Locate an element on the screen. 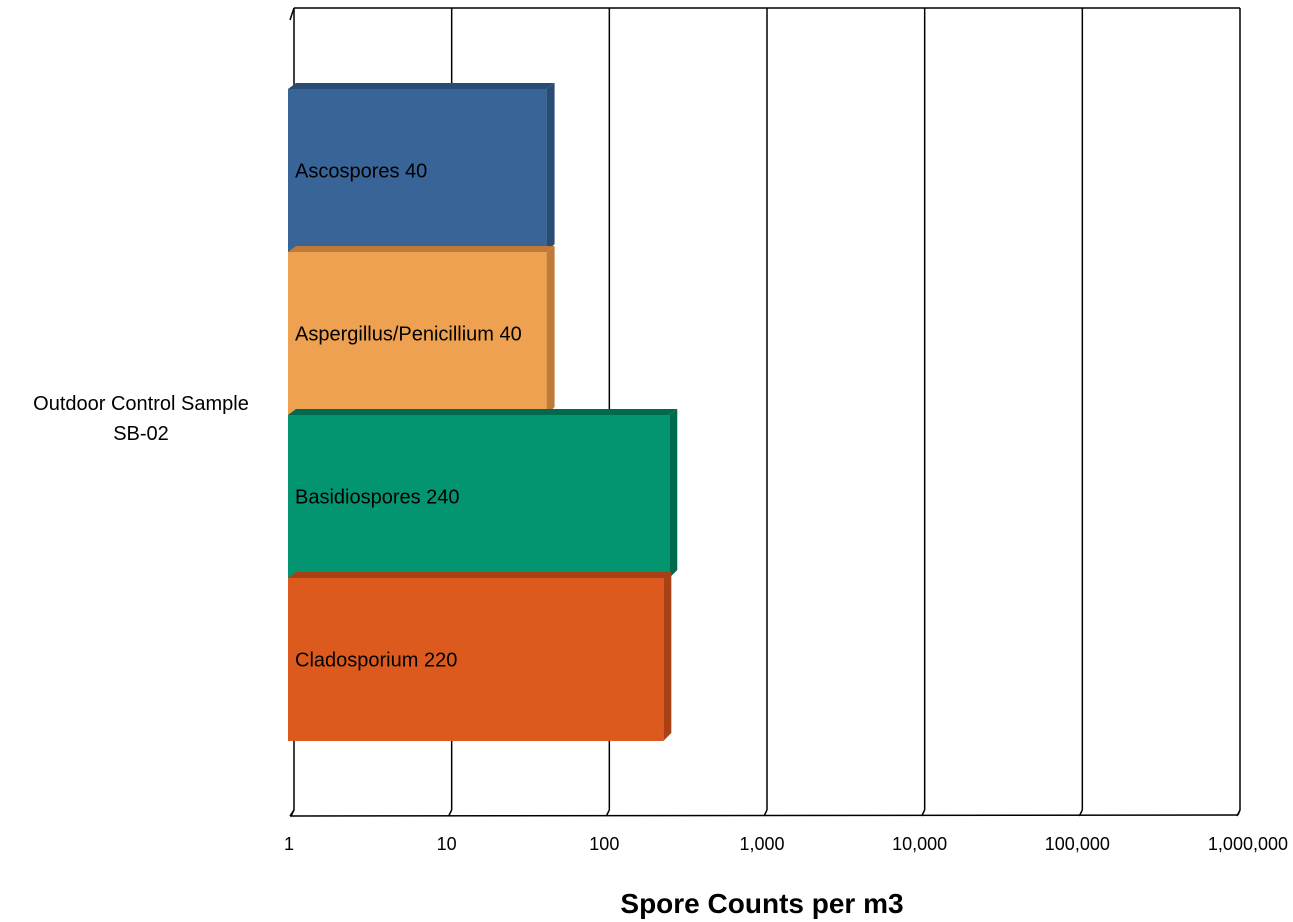  x-tick-label-3: 1,000 is located at coordinates (761, 844).